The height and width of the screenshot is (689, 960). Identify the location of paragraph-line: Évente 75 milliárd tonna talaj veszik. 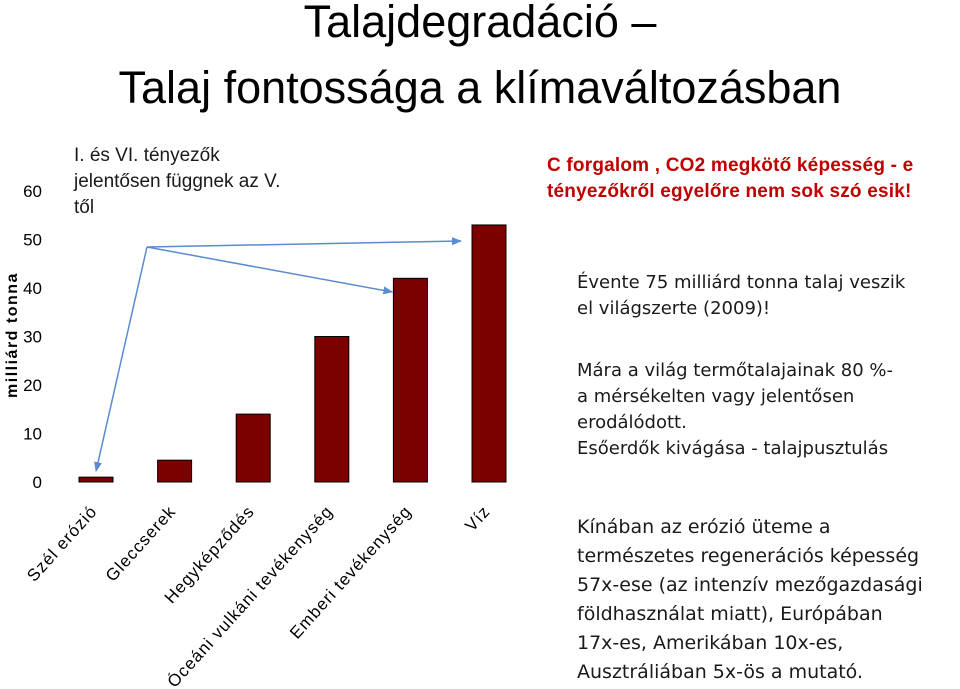
(741, 282).